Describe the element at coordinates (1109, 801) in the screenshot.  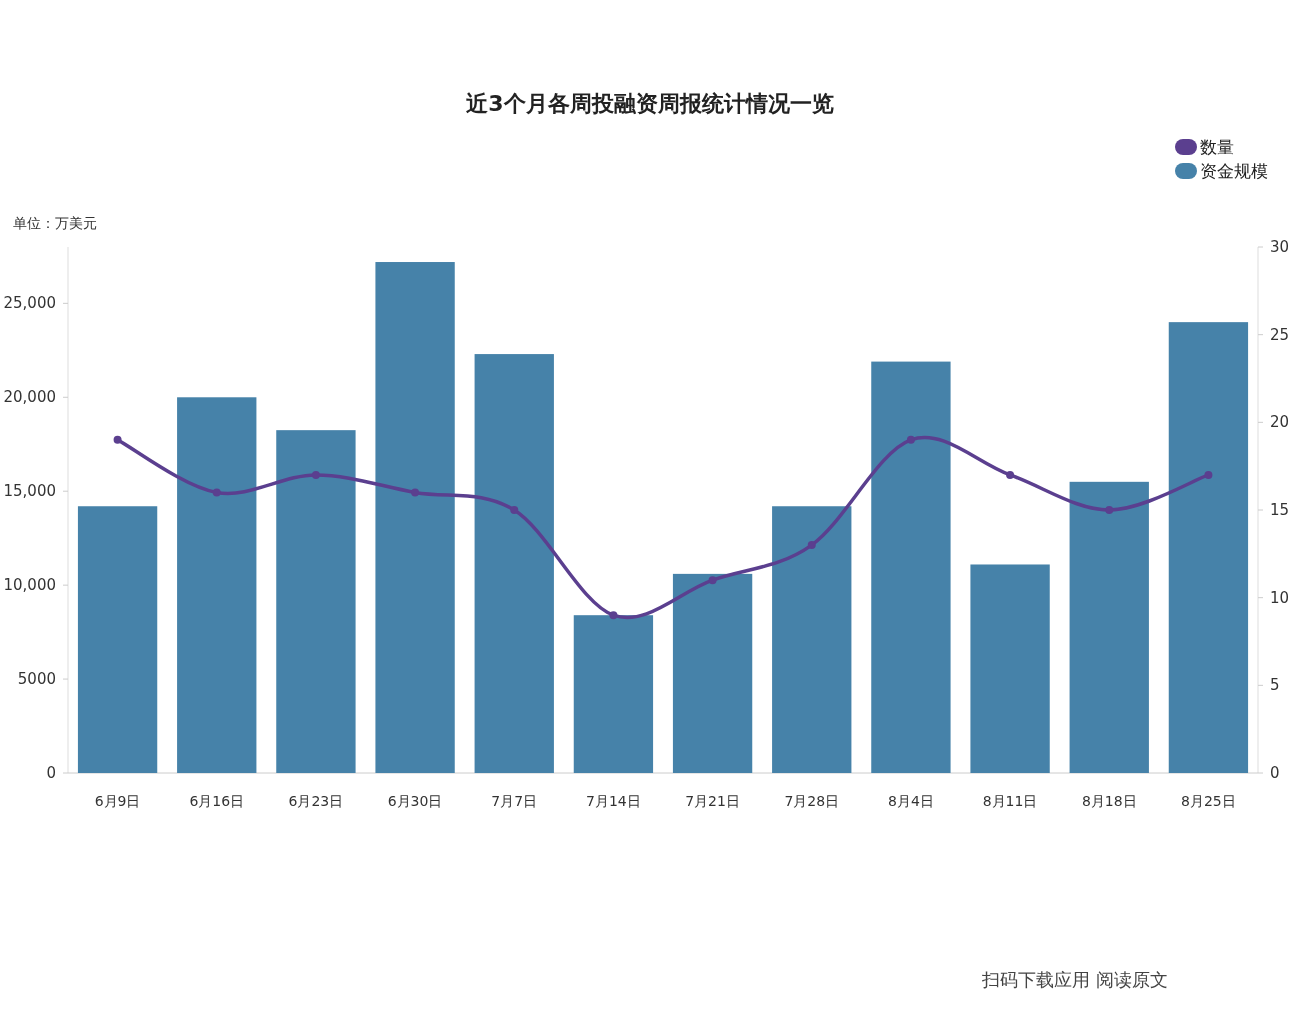
I see `x-tick-label: 8月18日` at that location.